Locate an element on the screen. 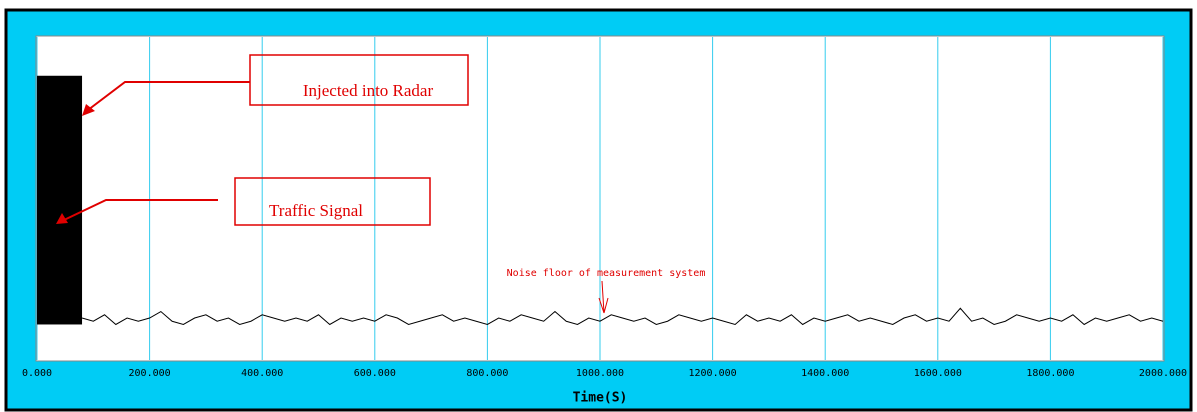 The width and height of the screenshot is (1197, 412). annotation-traffic: Traffic Signal is located at coordinates (243, 201).